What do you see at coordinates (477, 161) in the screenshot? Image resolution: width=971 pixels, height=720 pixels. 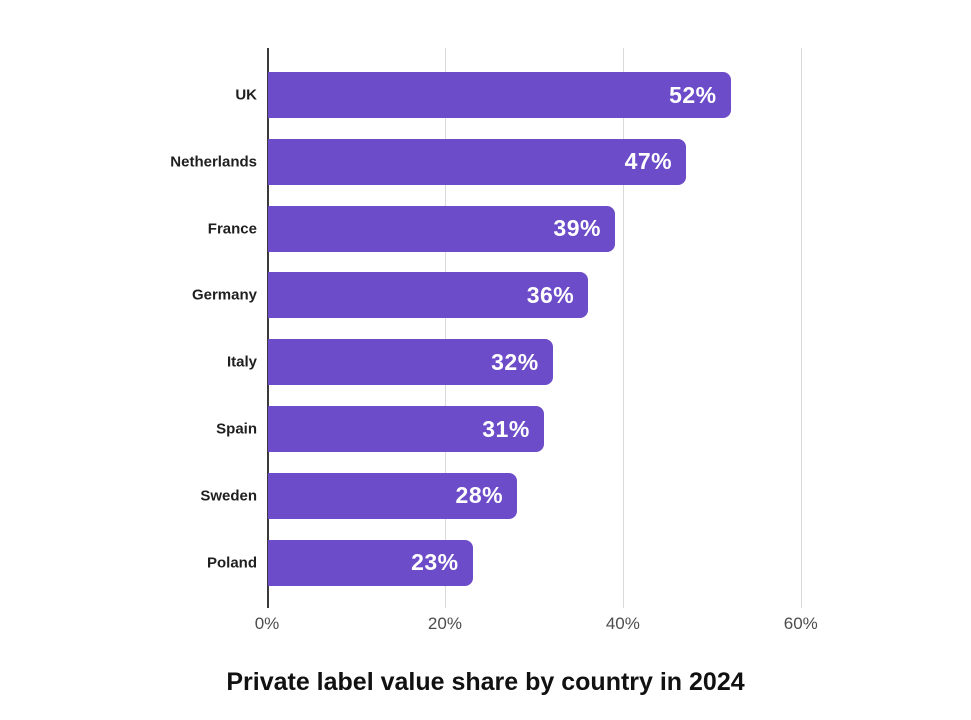 I see `bar: 47%` at bounding box center [477, 161].